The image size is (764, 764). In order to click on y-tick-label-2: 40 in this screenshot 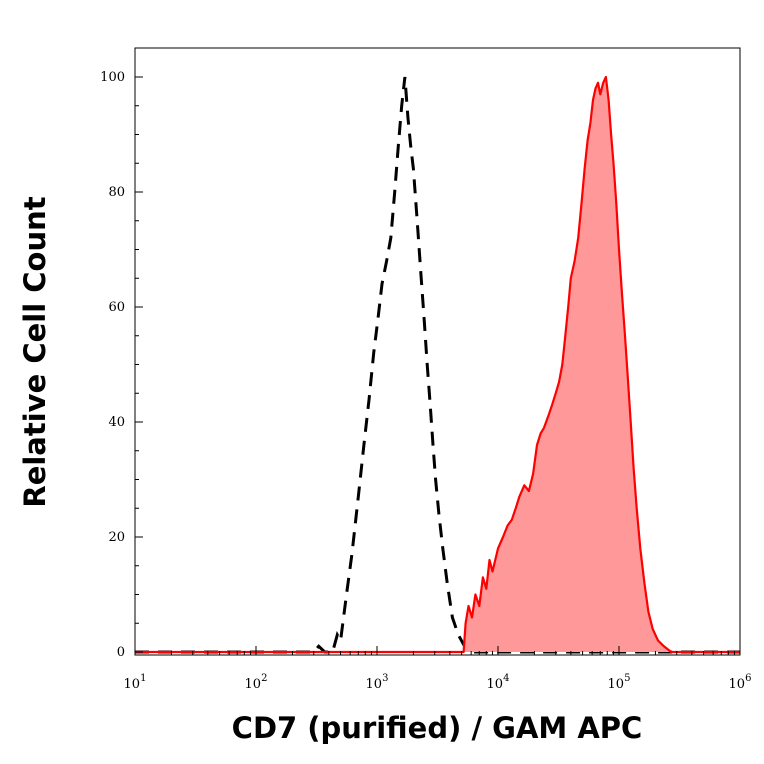, I will do `click(116, 422)`.